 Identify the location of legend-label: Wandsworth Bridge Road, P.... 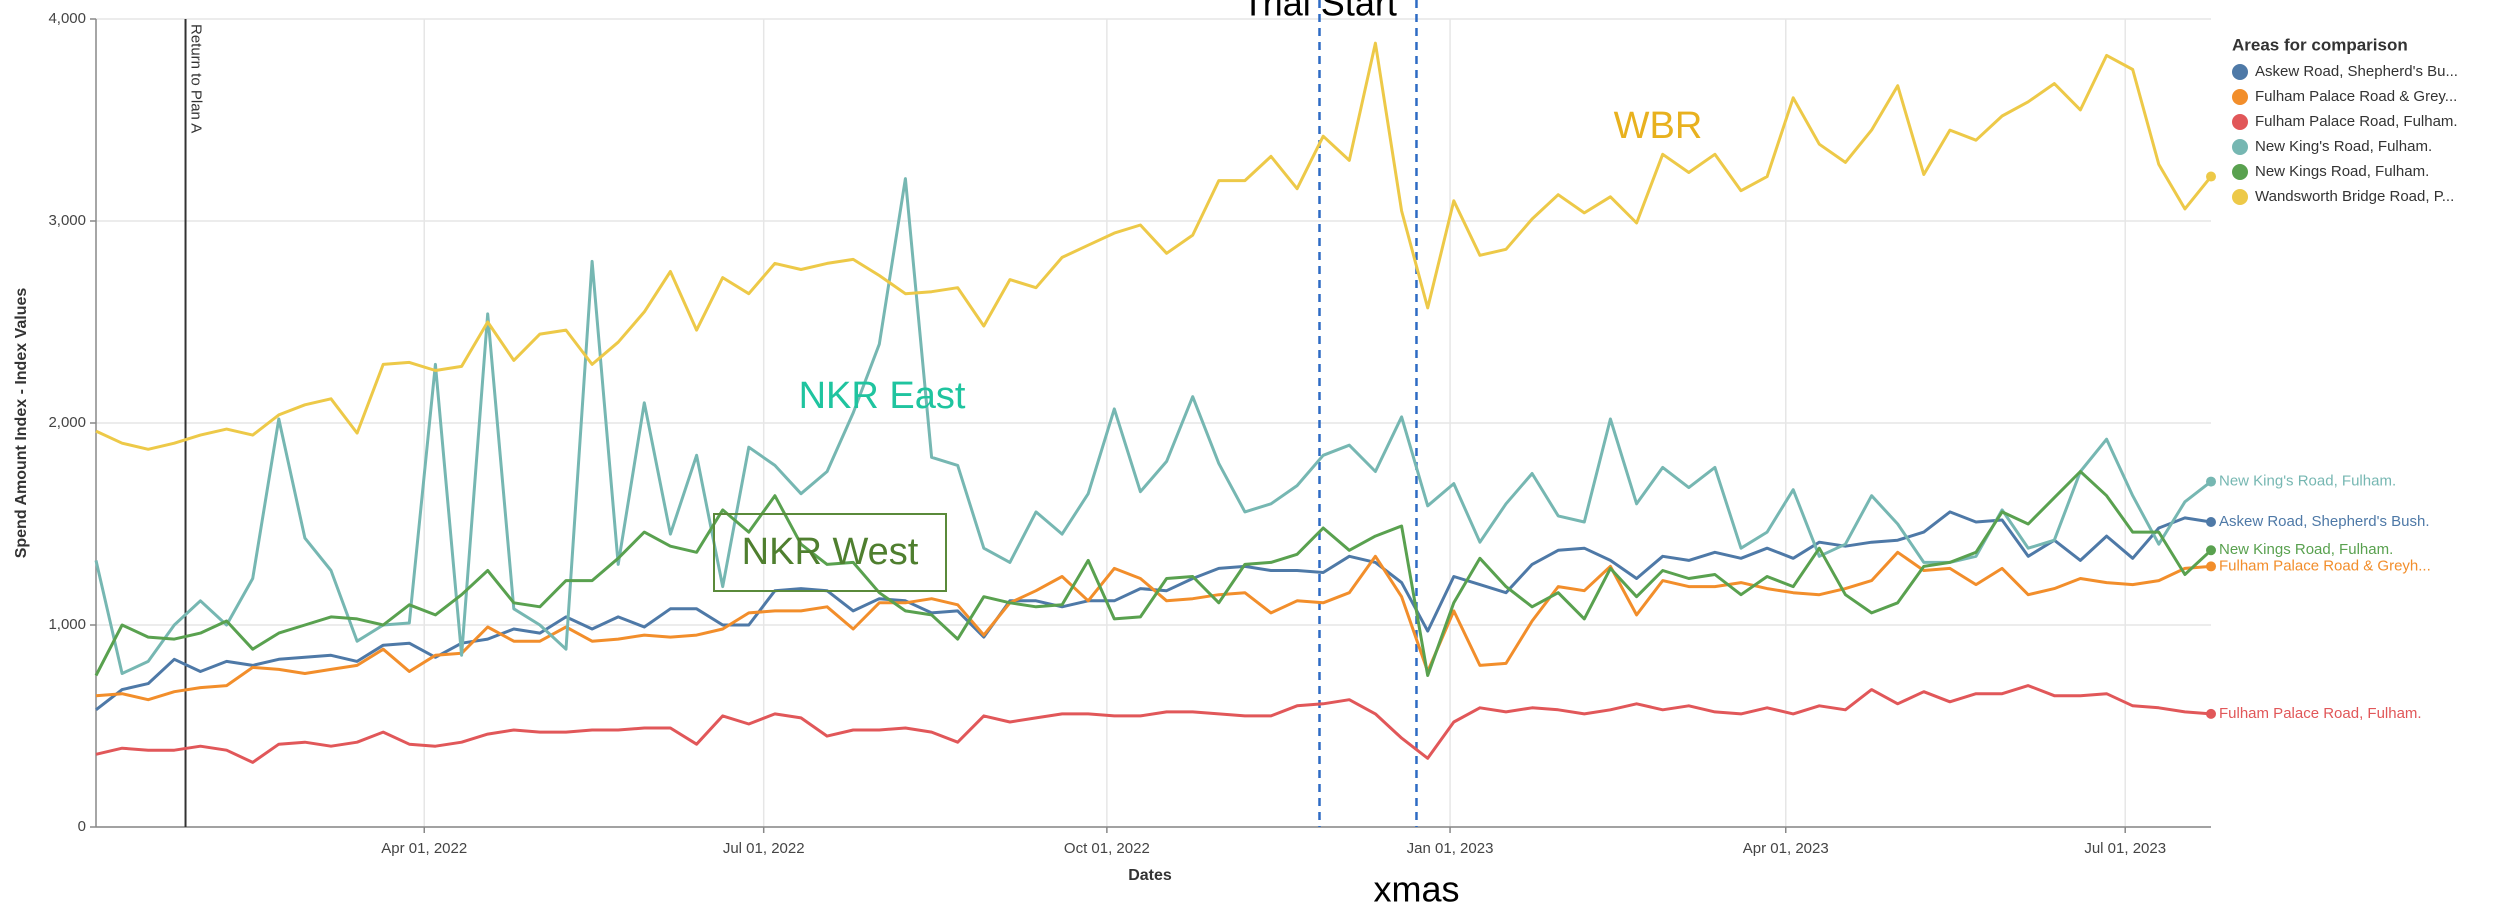
(2354, 196).